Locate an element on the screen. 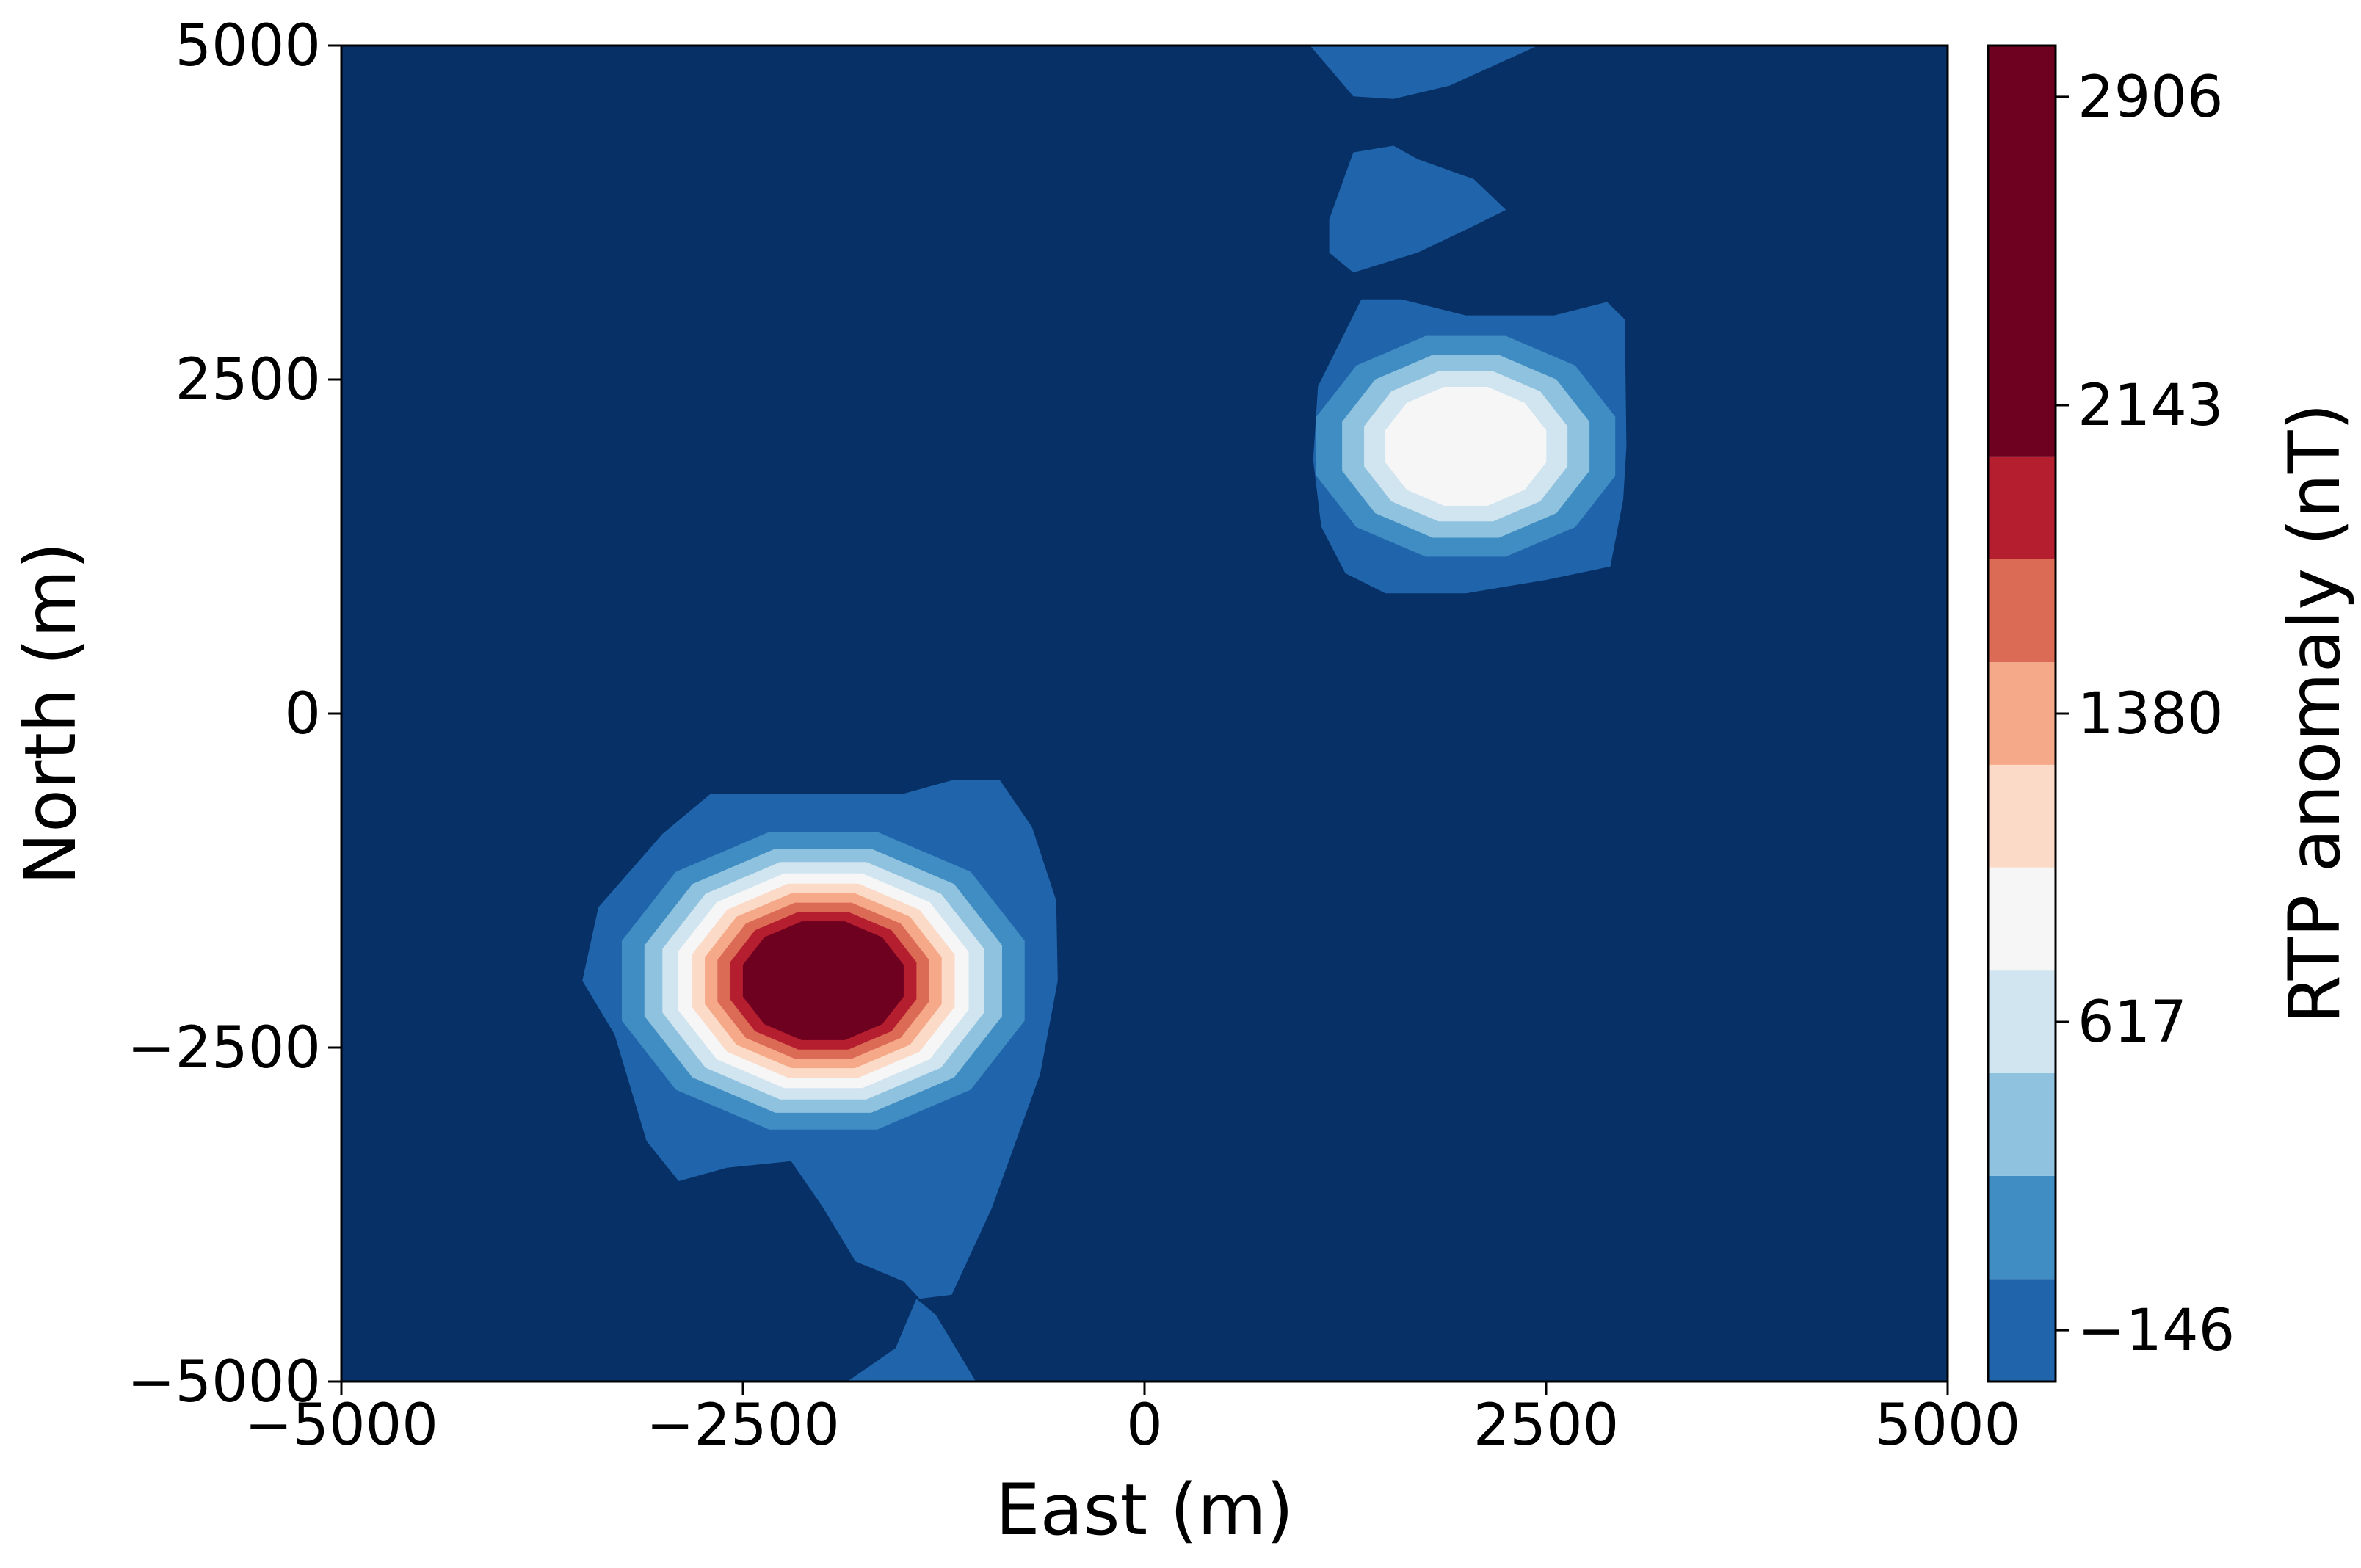  x-tick-label: −2500 is located at coordinates (743, 1426).